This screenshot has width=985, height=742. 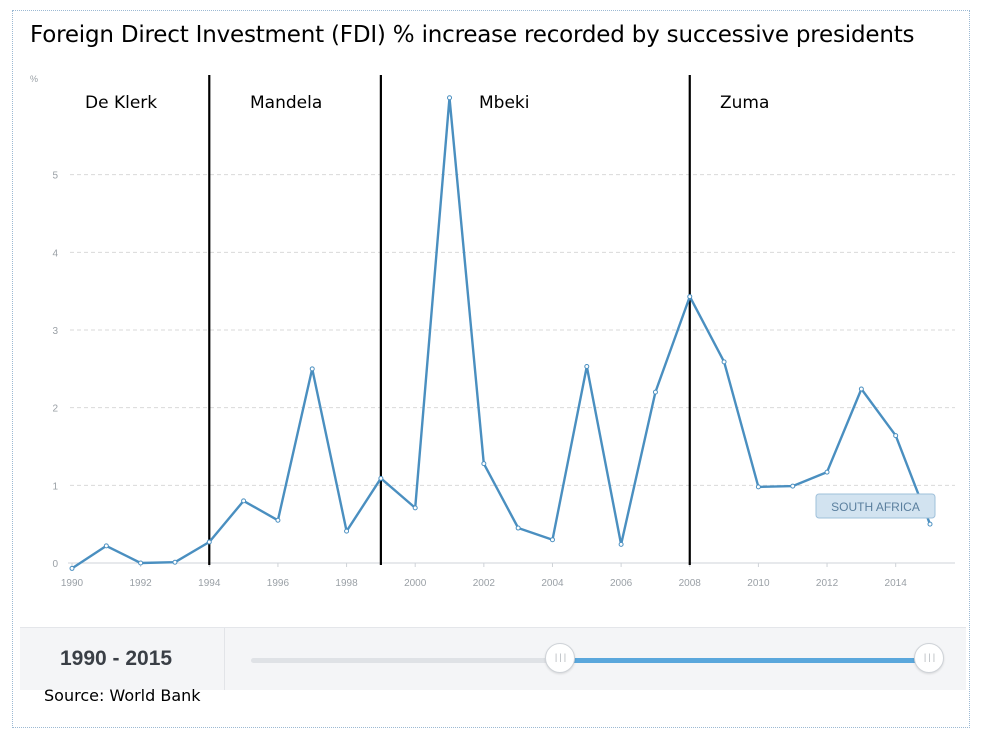 What do you see at coordinates (744, 103) in the screenshot?
I see `period-label-zuma: Zuma` at bounding box center [744, 103].